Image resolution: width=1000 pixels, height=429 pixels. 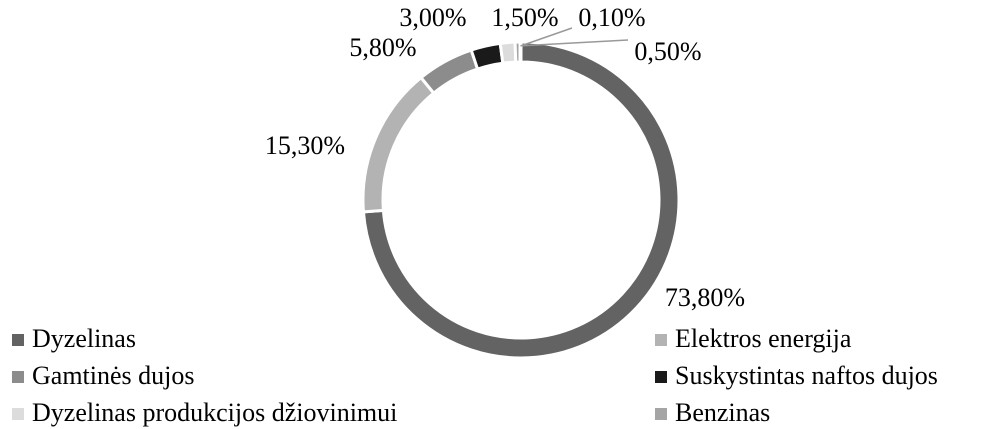 What do you see at coordinates (611, 17) in the screenshot?
I see `data-label: 0,10%` at bounding box center [611, 17].